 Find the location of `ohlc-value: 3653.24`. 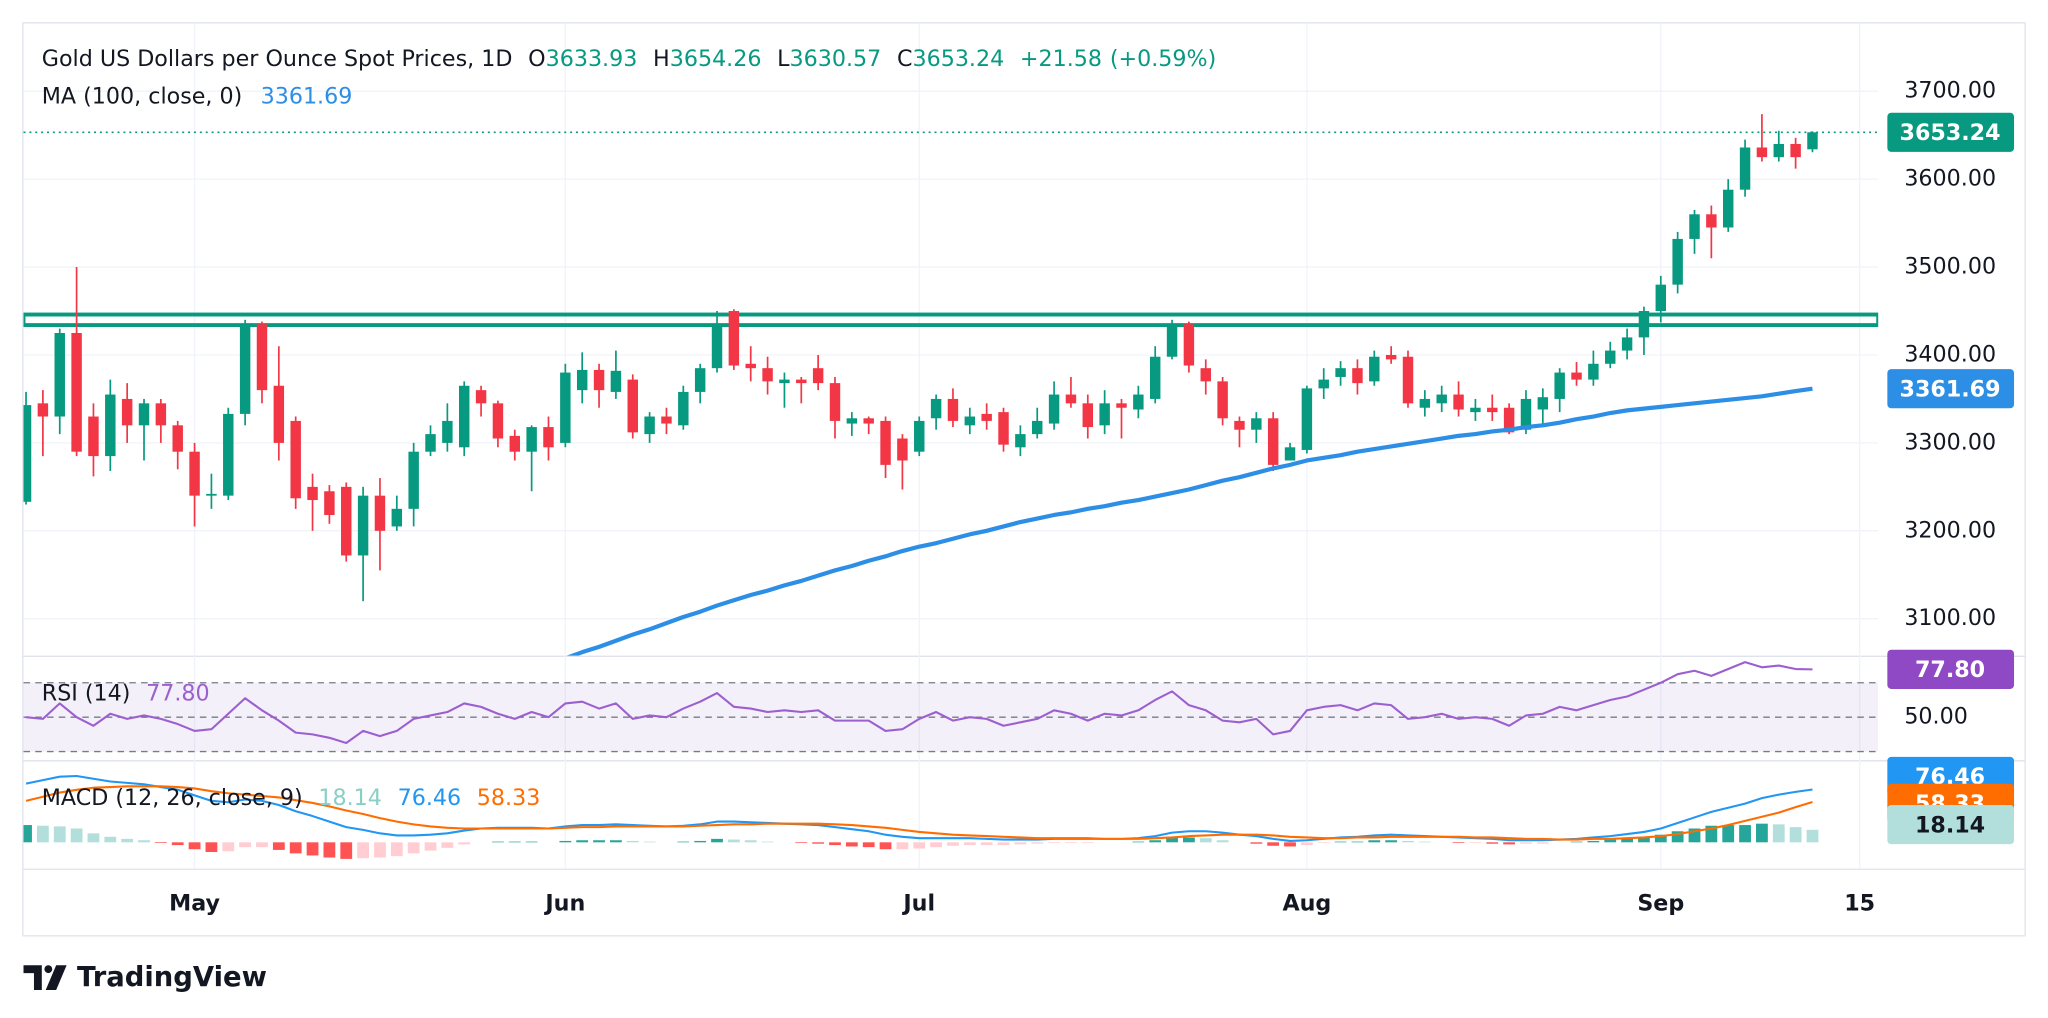

ohlc-value: 3653.24 is located at coordinates (958, 58).